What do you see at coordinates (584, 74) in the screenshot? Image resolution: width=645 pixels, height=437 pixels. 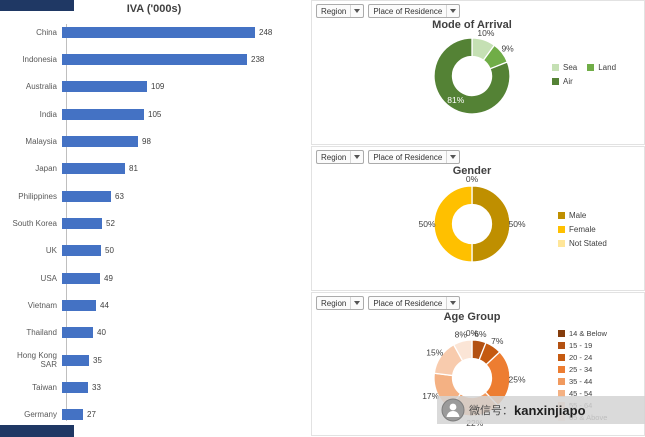 I see `mode-of-arrival-legend: Sea Land Air` at bounding box center [584, 74].